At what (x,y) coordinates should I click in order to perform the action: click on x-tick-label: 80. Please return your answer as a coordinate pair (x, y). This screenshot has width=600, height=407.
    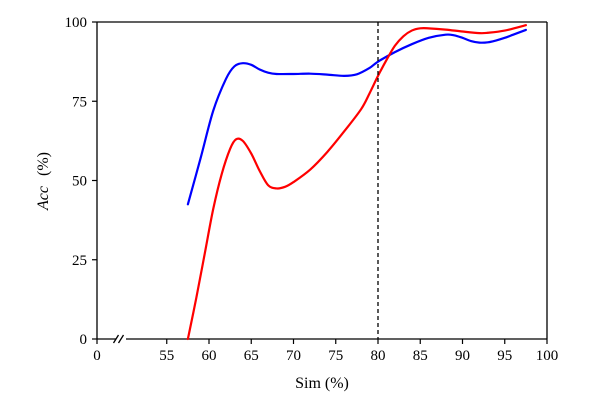
    Looking at the image, I should click on (378, 356).